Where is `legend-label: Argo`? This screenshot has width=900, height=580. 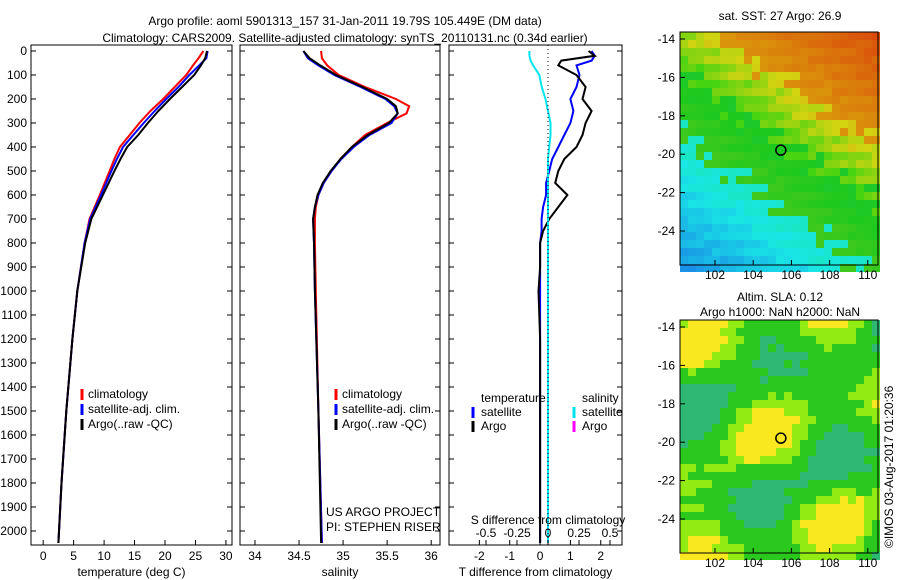
legend-label: Argo is located at coordinates (494, 426).